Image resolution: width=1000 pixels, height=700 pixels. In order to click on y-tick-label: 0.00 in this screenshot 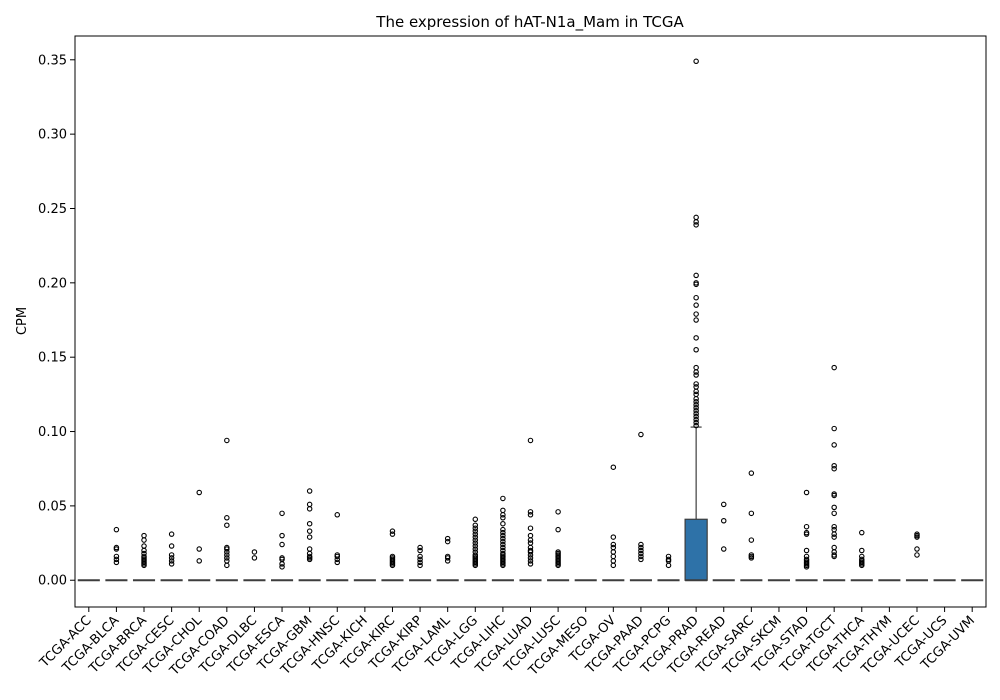, I will do `click(52, 581)`.